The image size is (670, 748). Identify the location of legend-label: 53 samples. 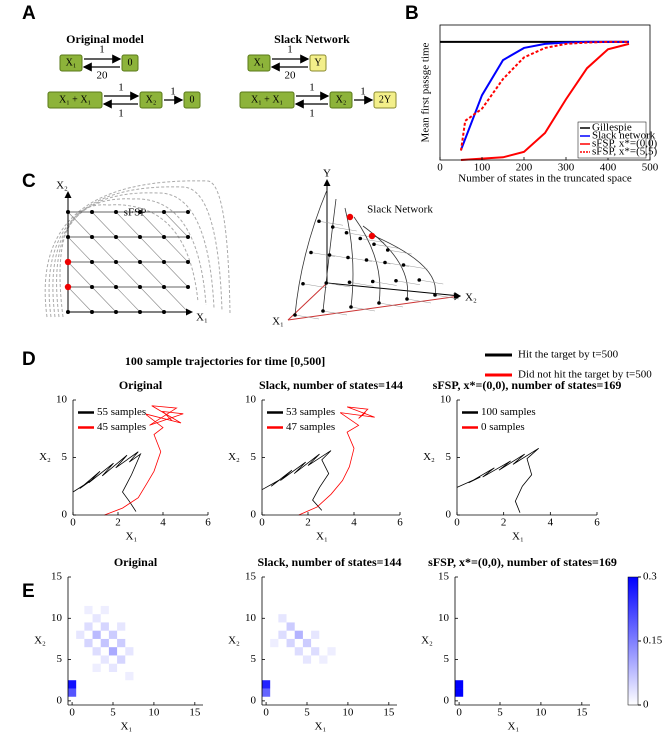
(310, 412).